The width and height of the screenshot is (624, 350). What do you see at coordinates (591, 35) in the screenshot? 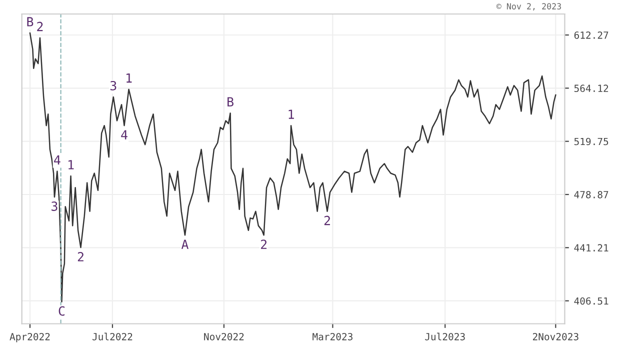
I see `y-tick-label: 612.27` at bounding box center [591, 35].